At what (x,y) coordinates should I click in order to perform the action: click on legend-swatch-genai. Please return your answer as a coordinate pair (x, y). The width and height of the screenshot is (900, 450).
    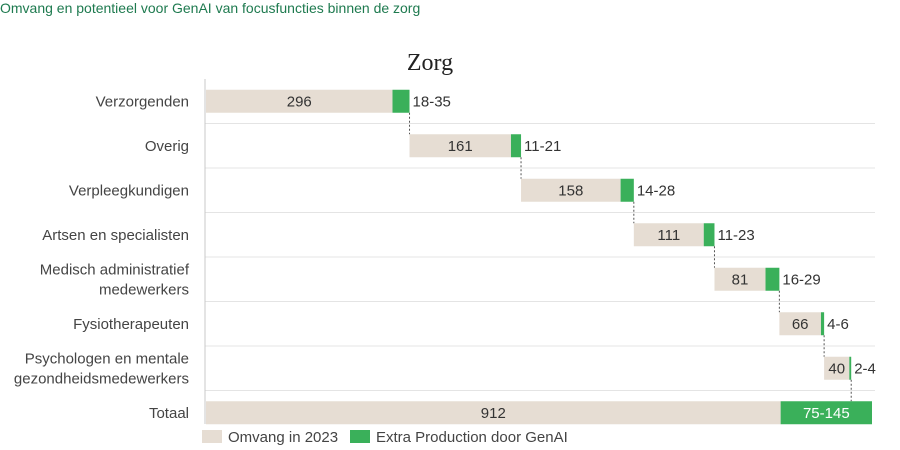
    Looking at the image, I should click on (360, 436).